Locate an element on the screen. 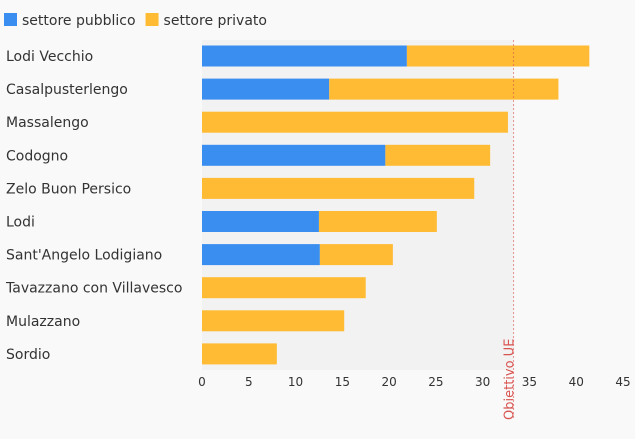 The width and height of the screenshot is (635, 439). category-label: Mulazzano is located at coordinates (43, 322).